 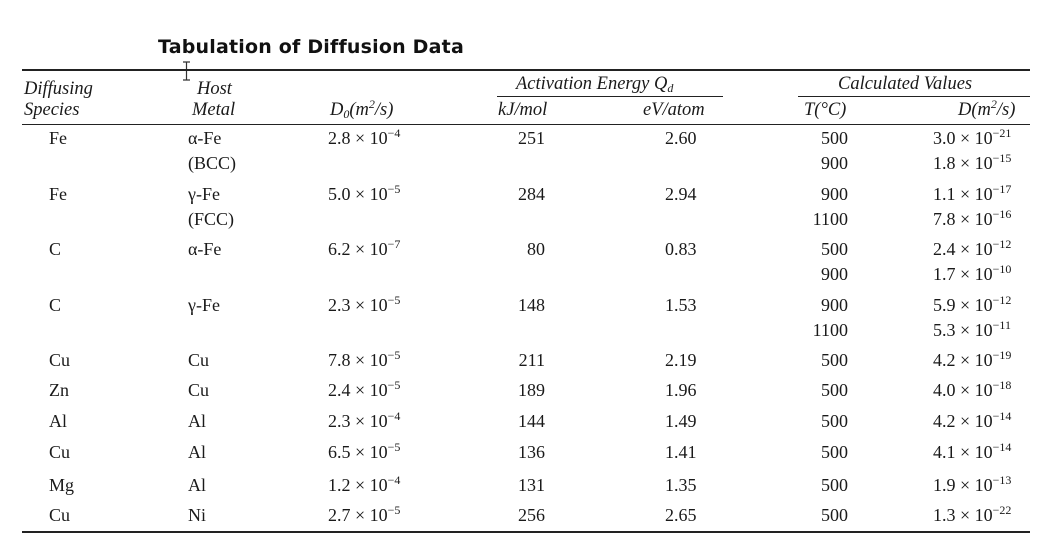 I want to click on activation-kj-cell: 256, so click(x=531, y=515).